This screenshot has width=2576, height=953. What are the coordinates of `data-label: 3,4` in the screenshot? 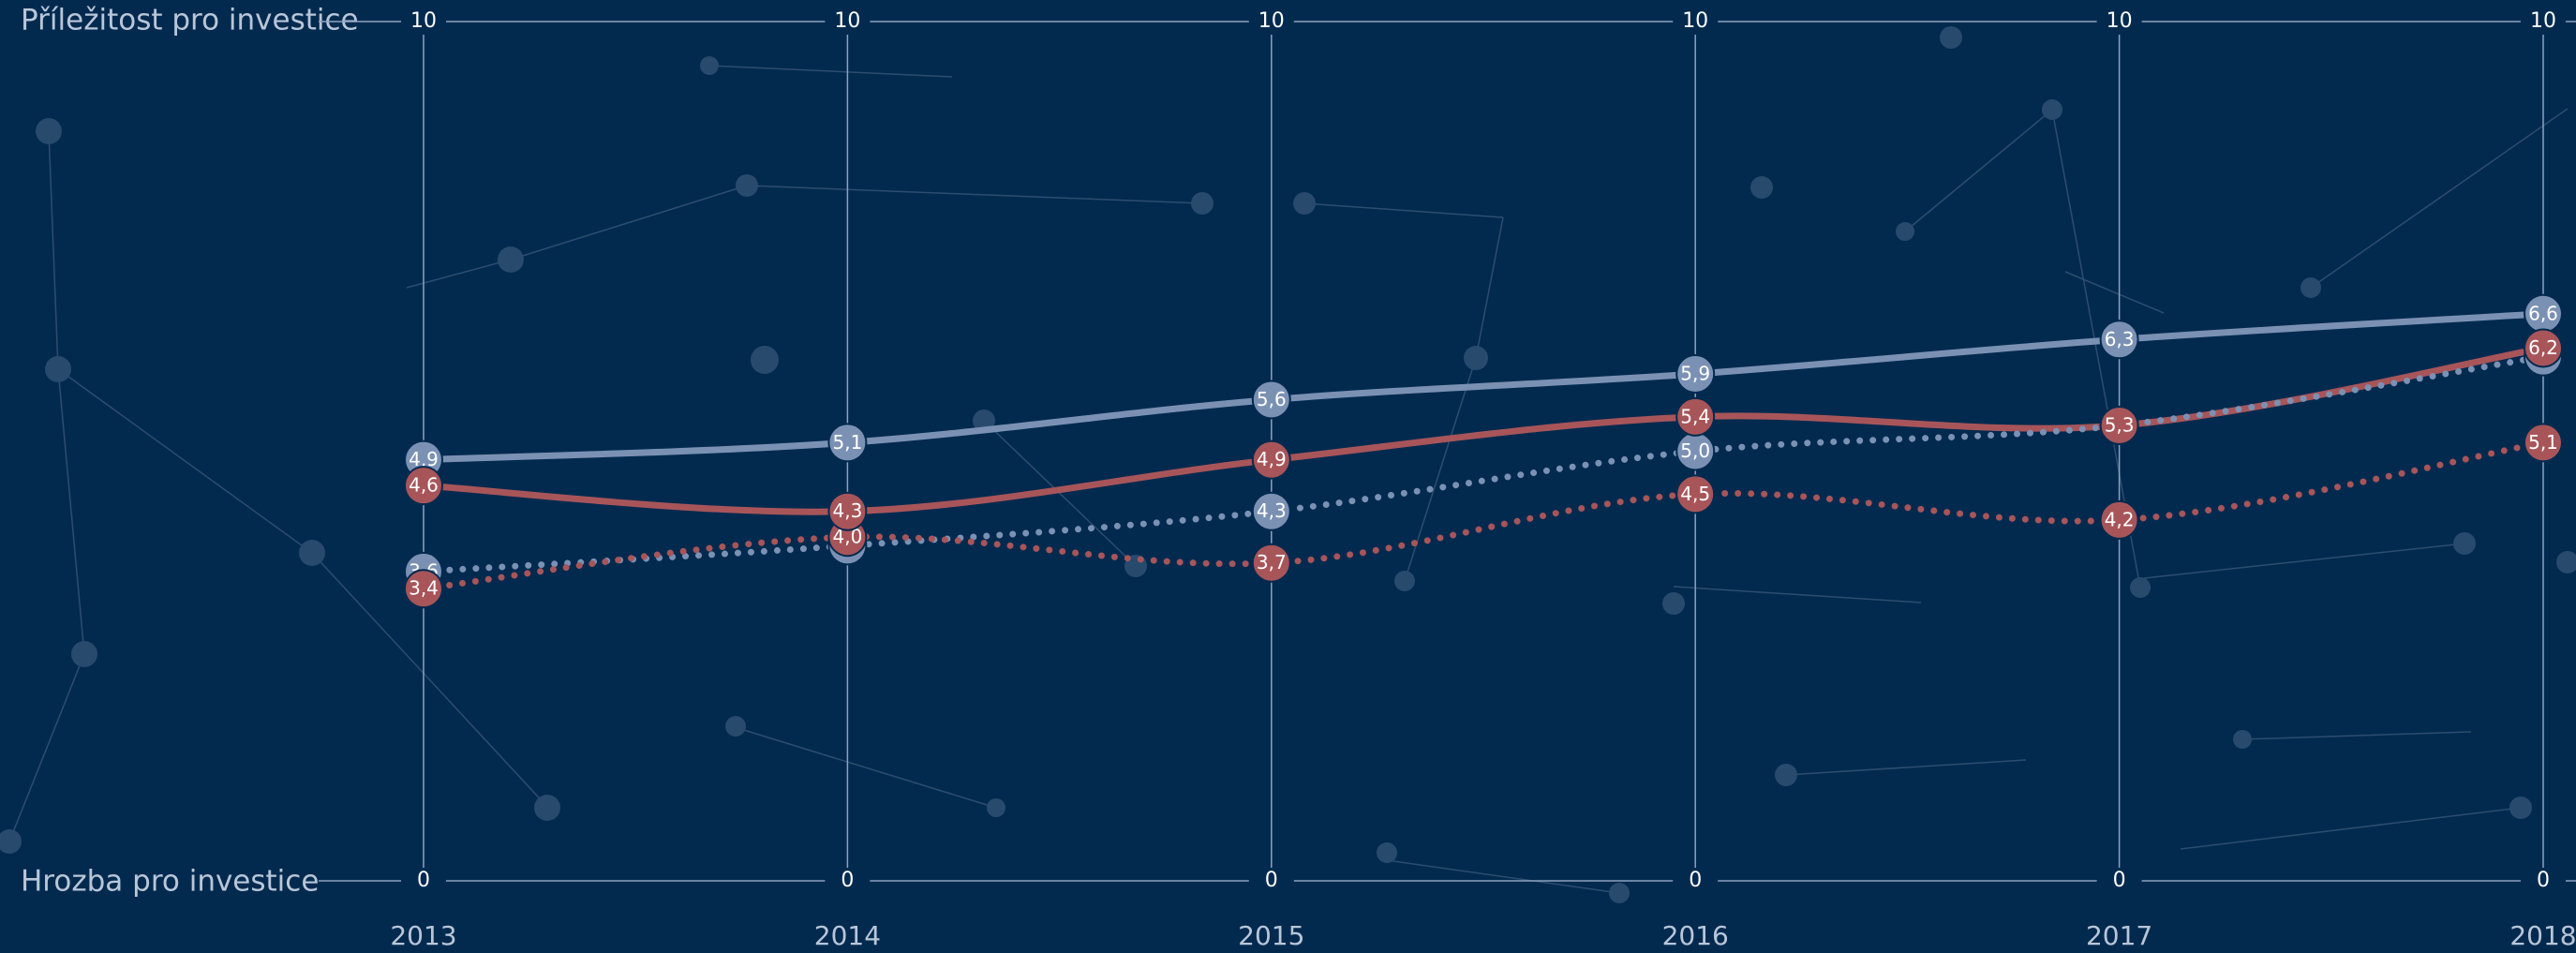 It's located at (424, 588).